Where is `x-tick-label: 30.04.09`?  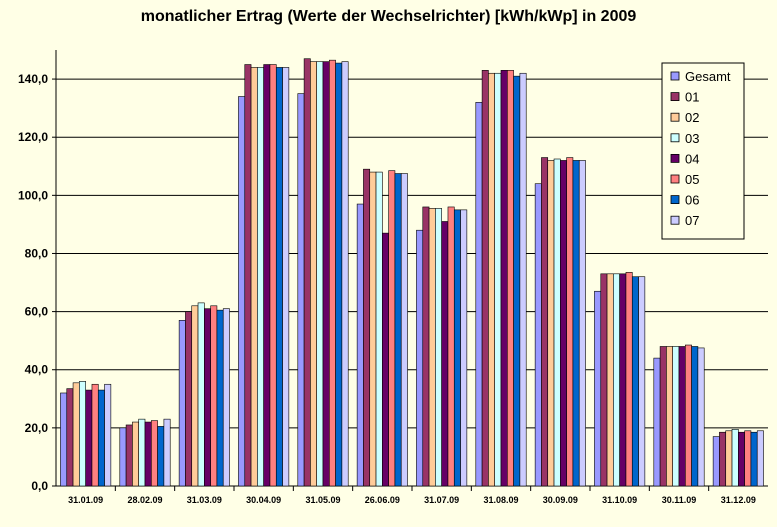
x-tick-label: 30.04.09 is located at coordinates (263, 500).